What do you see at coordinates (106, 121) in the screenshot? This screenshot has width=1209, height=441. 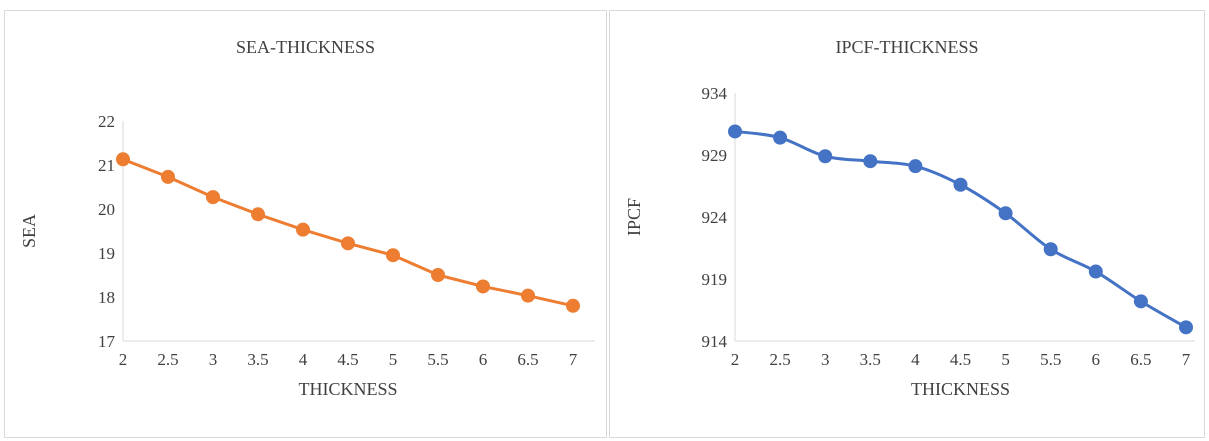 I see `y-tick-label: 22` at bounding box center [106, 121].